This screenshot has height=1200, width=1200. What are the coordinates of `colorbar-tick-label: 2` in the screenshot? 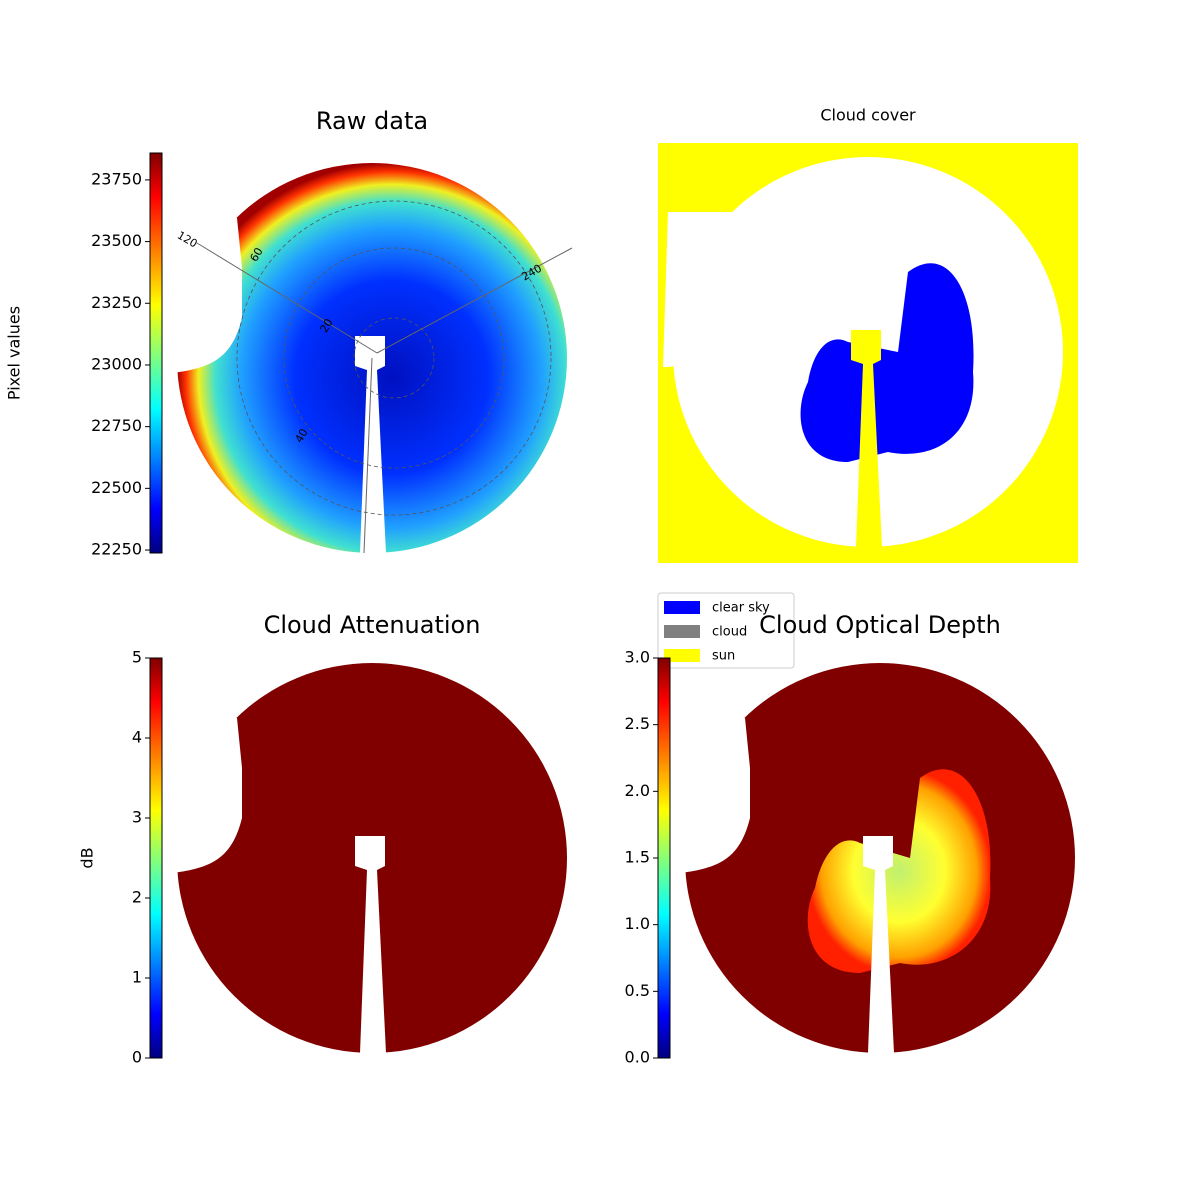 It's located at (137, 897).